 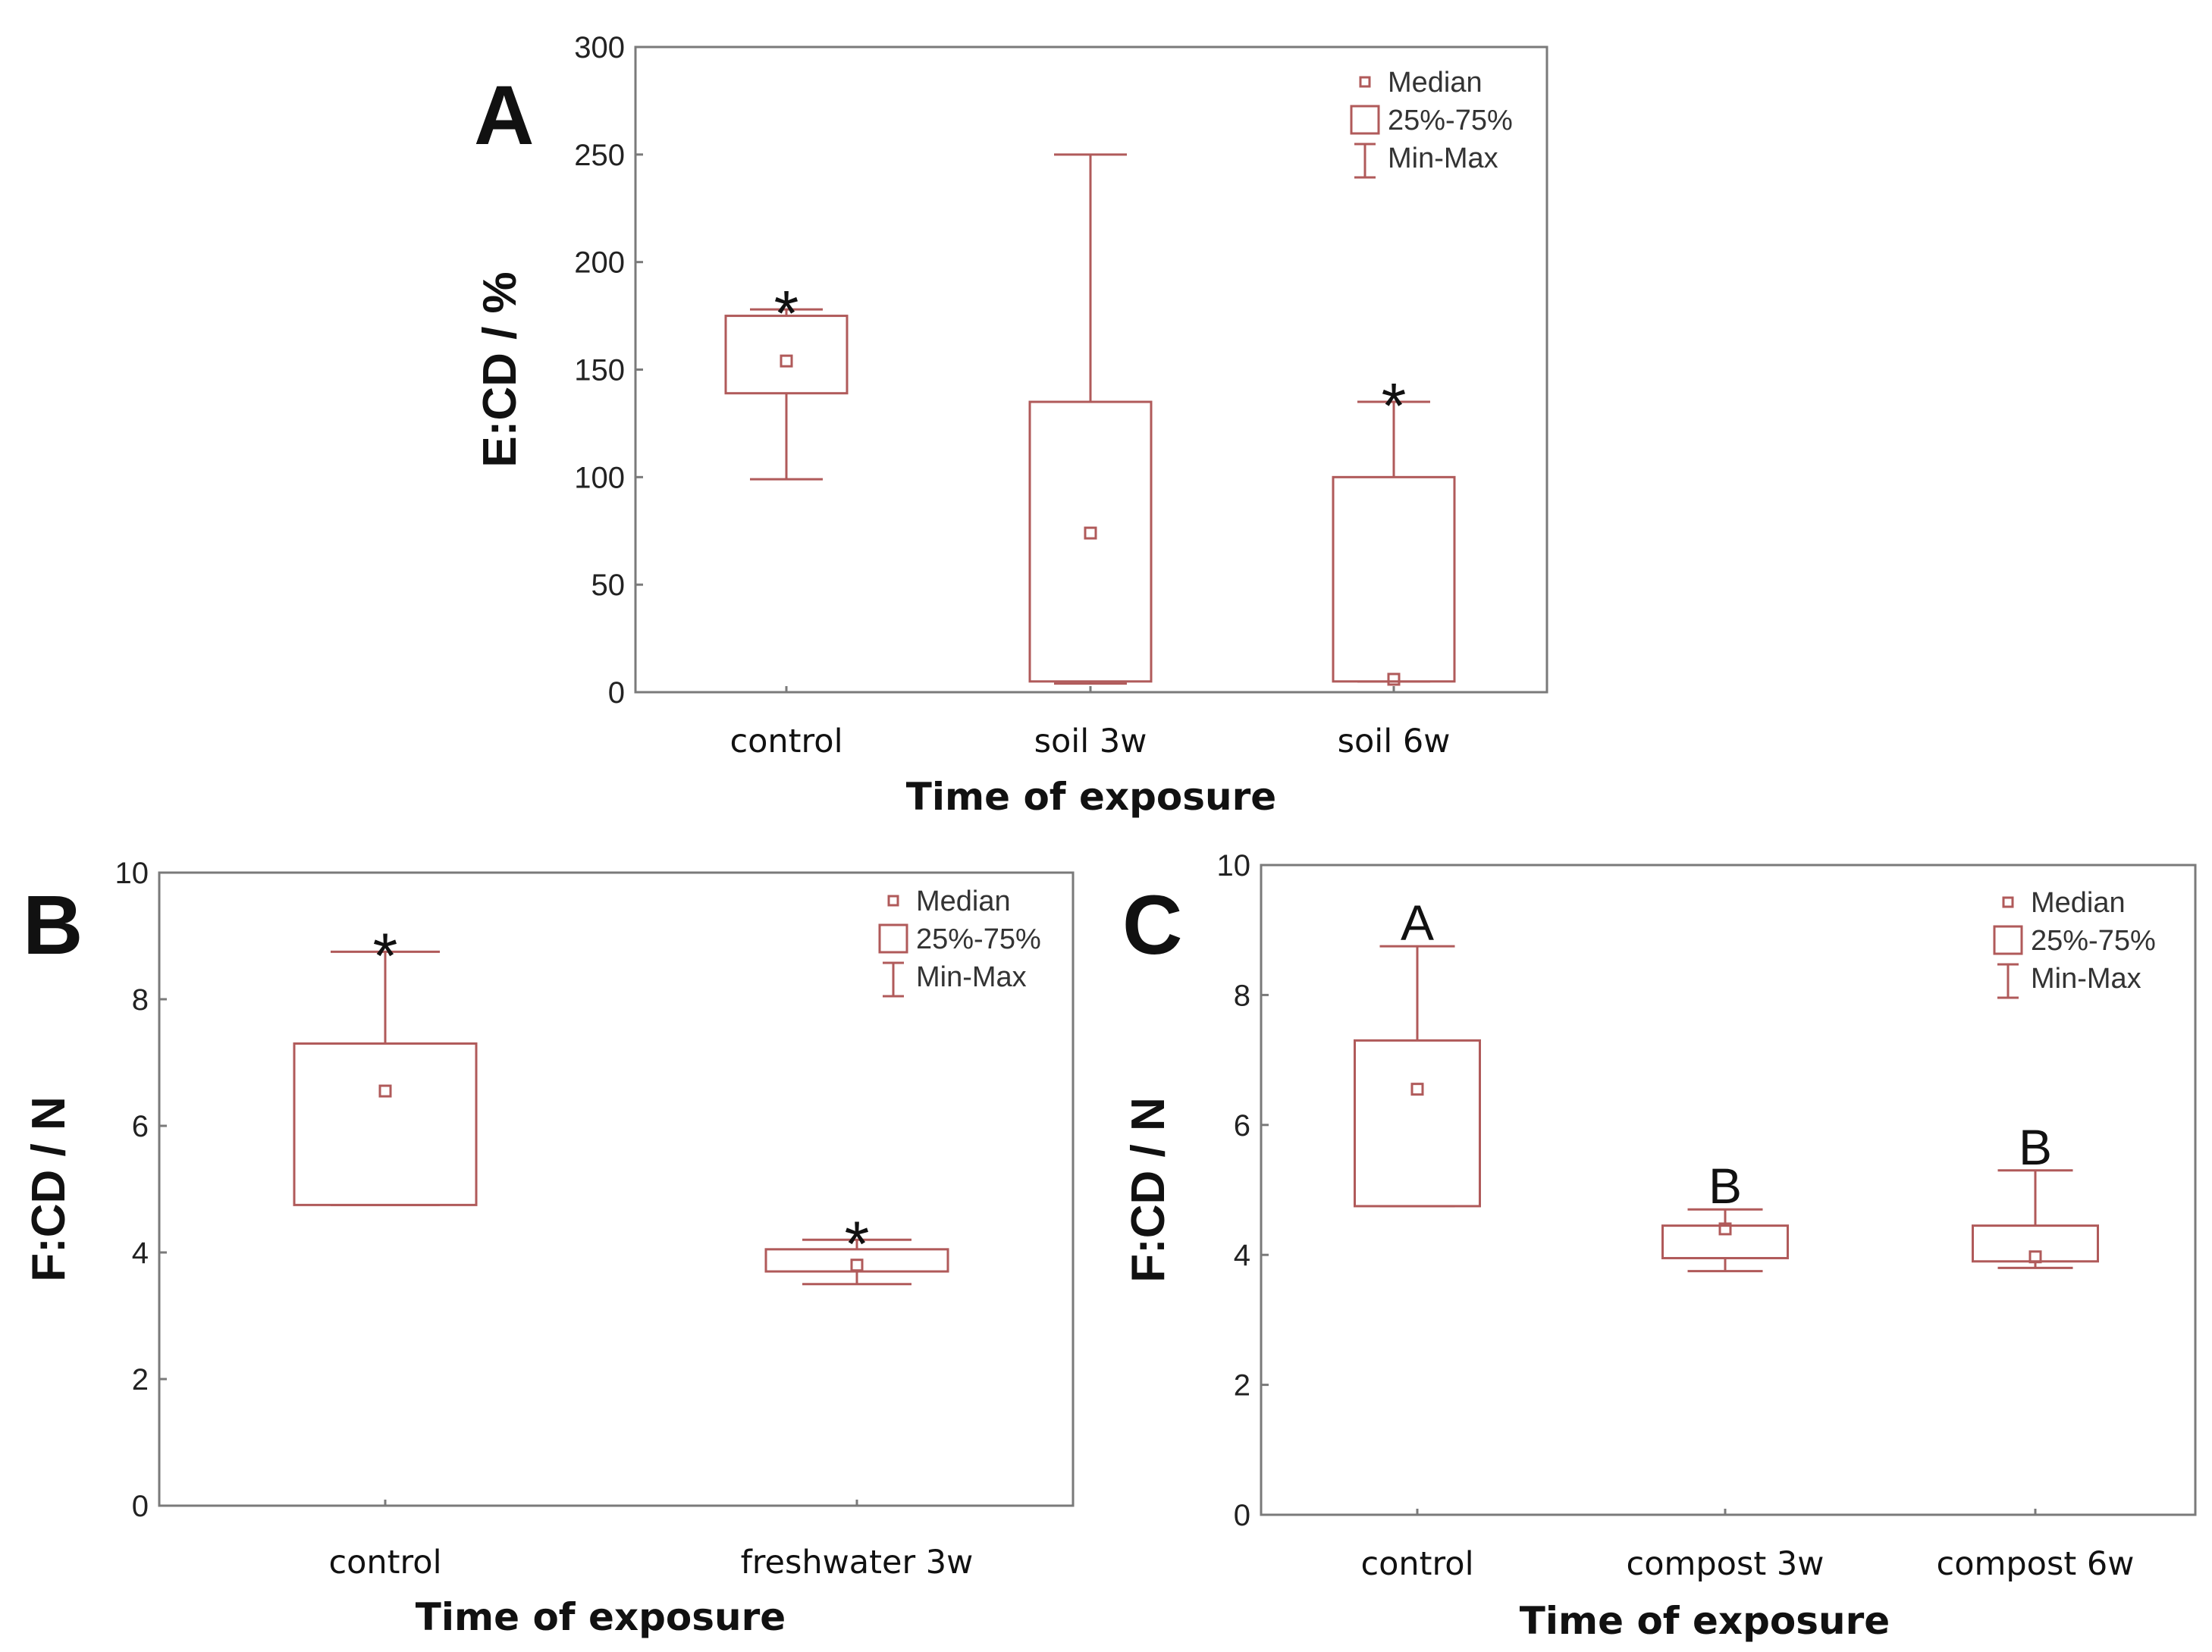 I want to click on box-soil-6w: *, so click(x=1394, y=528).